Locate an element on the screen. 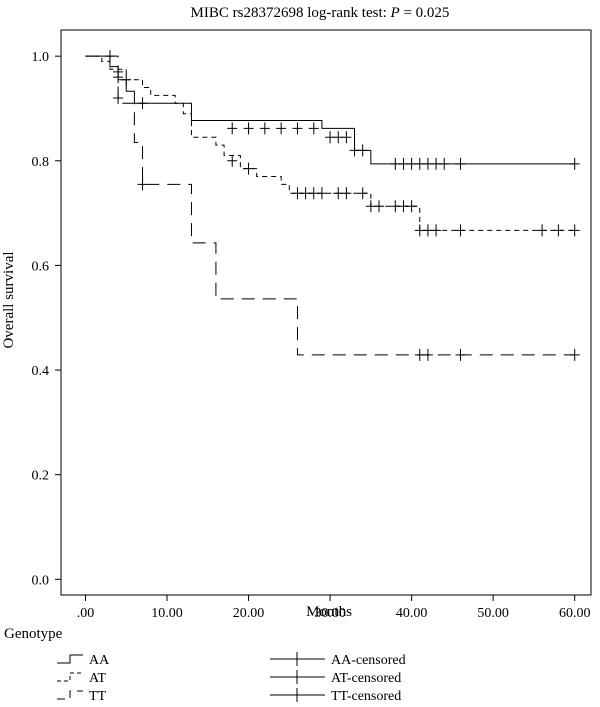 This screenshot has width=600, height=707. chart-title-p-value: = 0.025 is located at coordinates (425, 13).